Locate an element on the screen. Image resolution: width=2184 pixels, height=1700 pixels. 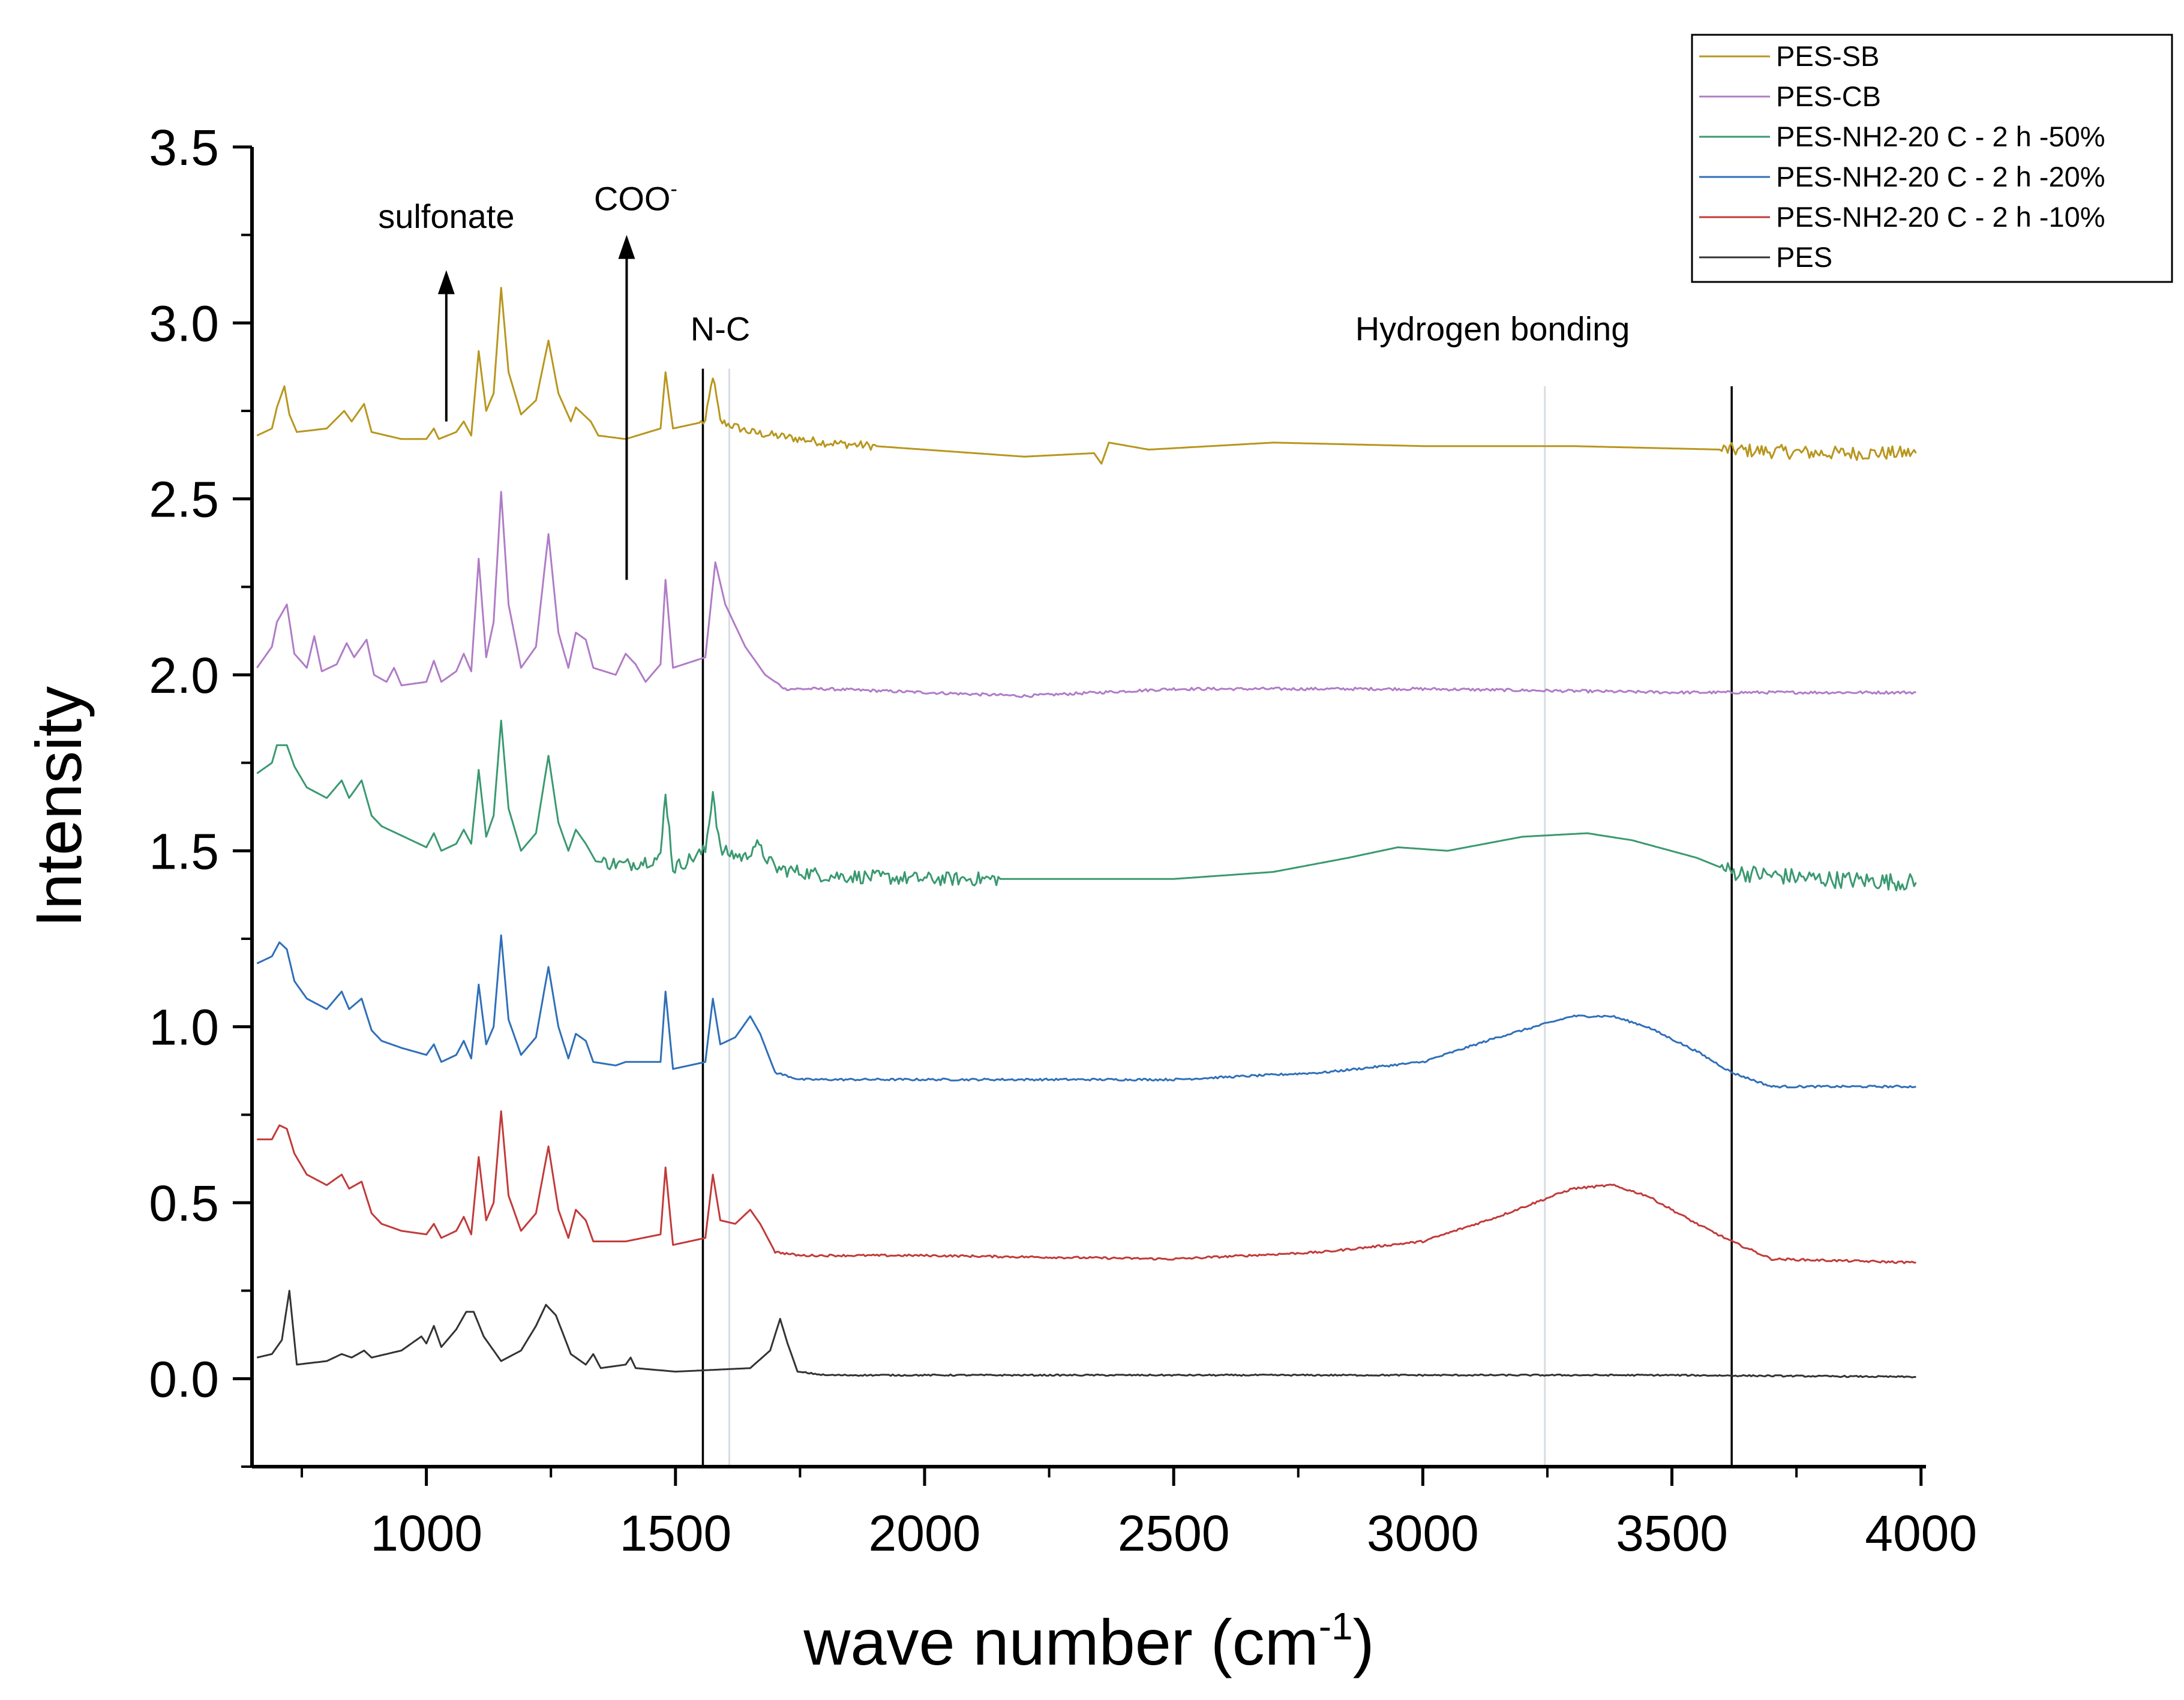
annotation-label: Hydrogen bonding is located at coordinates (1492, 329).